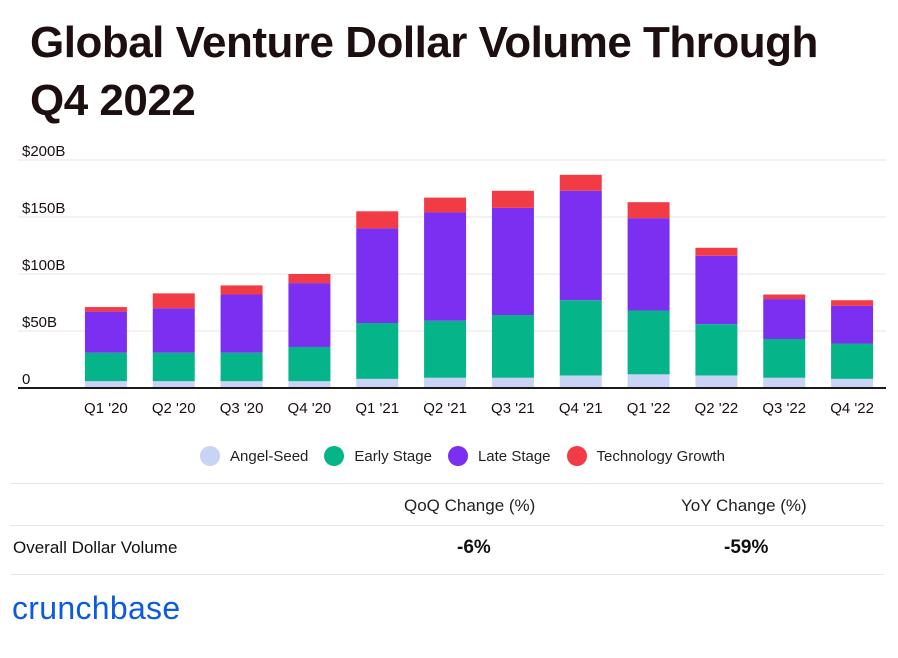 The image size is (898, 658). I want to click on x-tick-label: Q2 '21, so click(445, 408).